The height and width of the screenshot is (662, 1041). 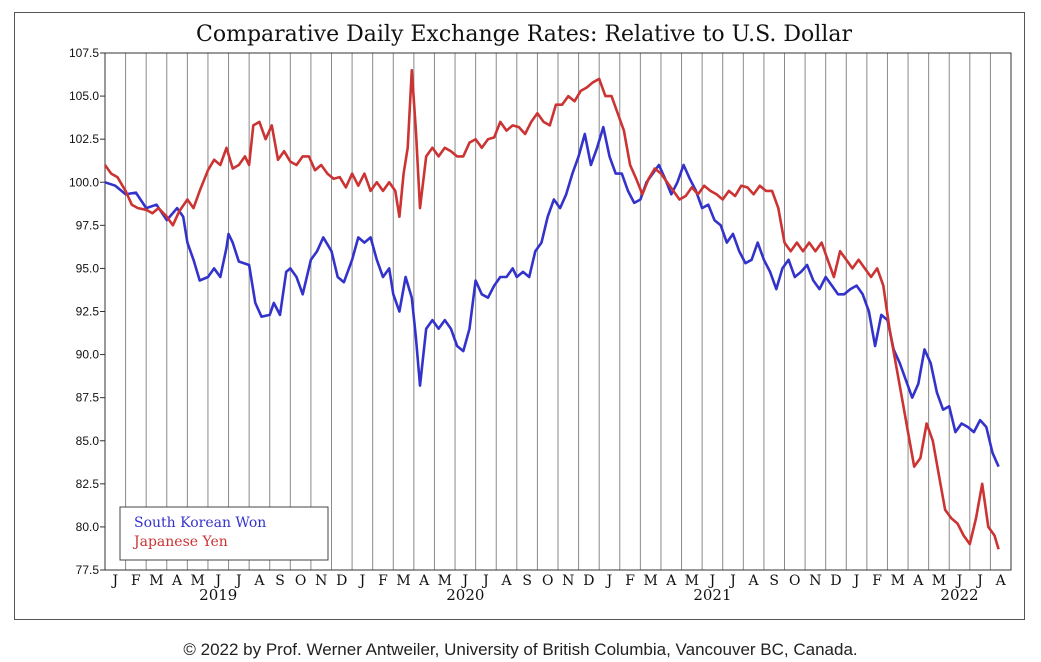 I want to click on y-tick-label: 92.5, so click(x=88, y=312).